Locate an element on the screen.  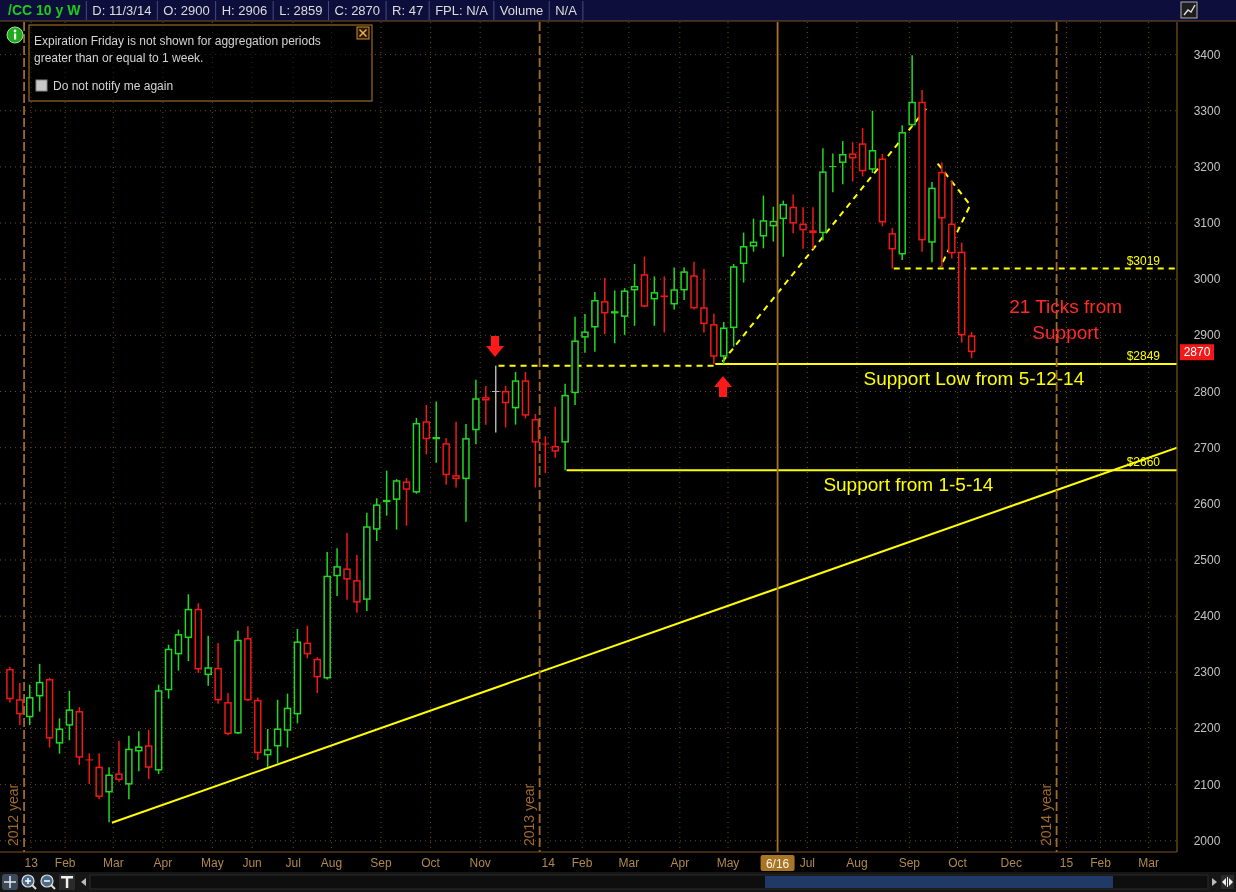
y-tick-label: 2600 is located at coordinates (1207, 503).